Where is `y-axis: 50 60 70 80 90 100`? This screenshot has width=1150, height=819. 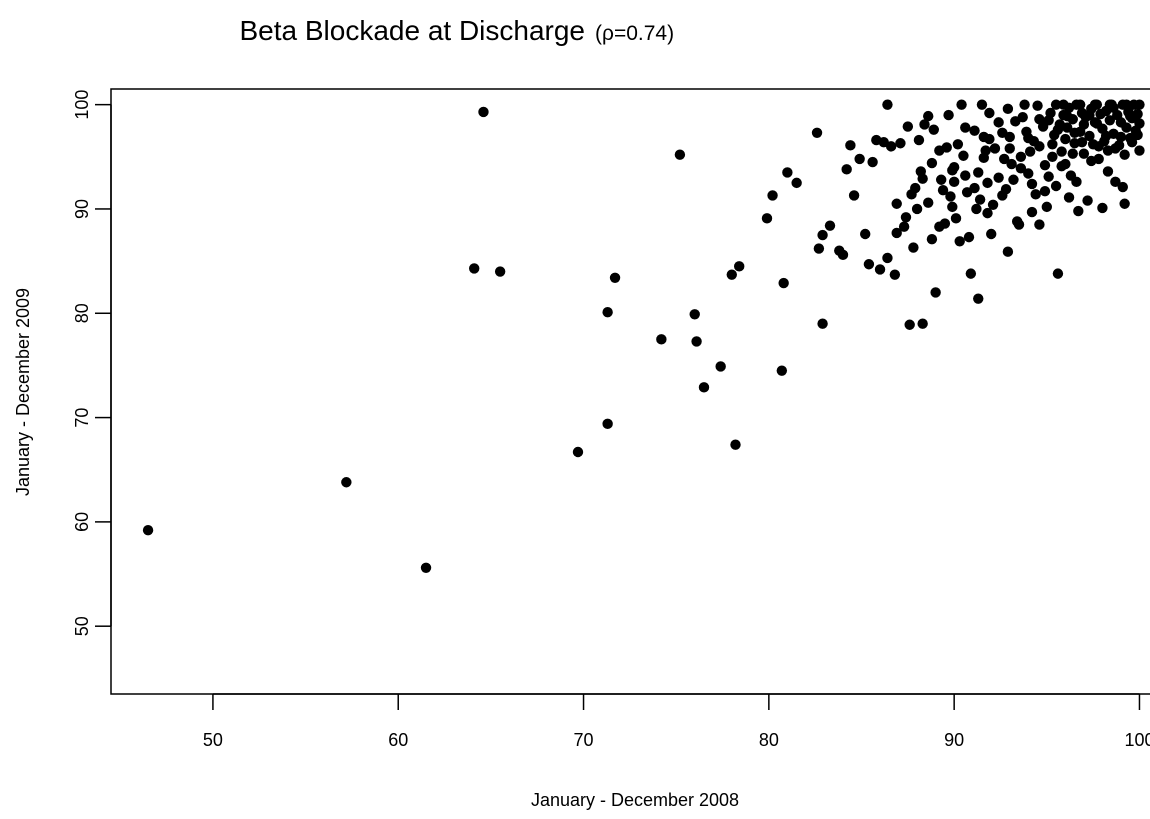
y-axis: 50 60 70 80 90 100 is located at coordinates (92, 363).